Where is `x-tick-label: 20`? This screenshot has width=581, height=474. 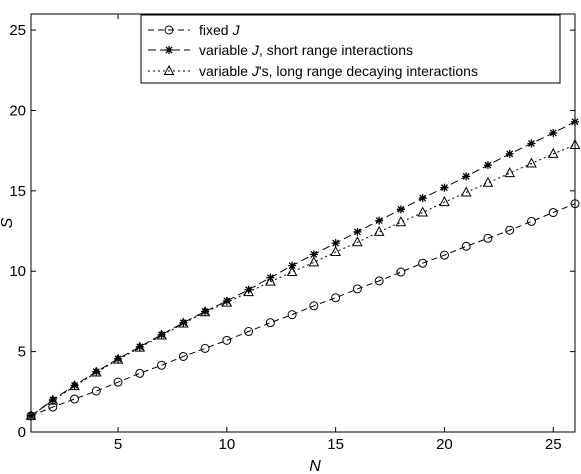 x-tick-label: 20 is located at coordinates (444, 444).